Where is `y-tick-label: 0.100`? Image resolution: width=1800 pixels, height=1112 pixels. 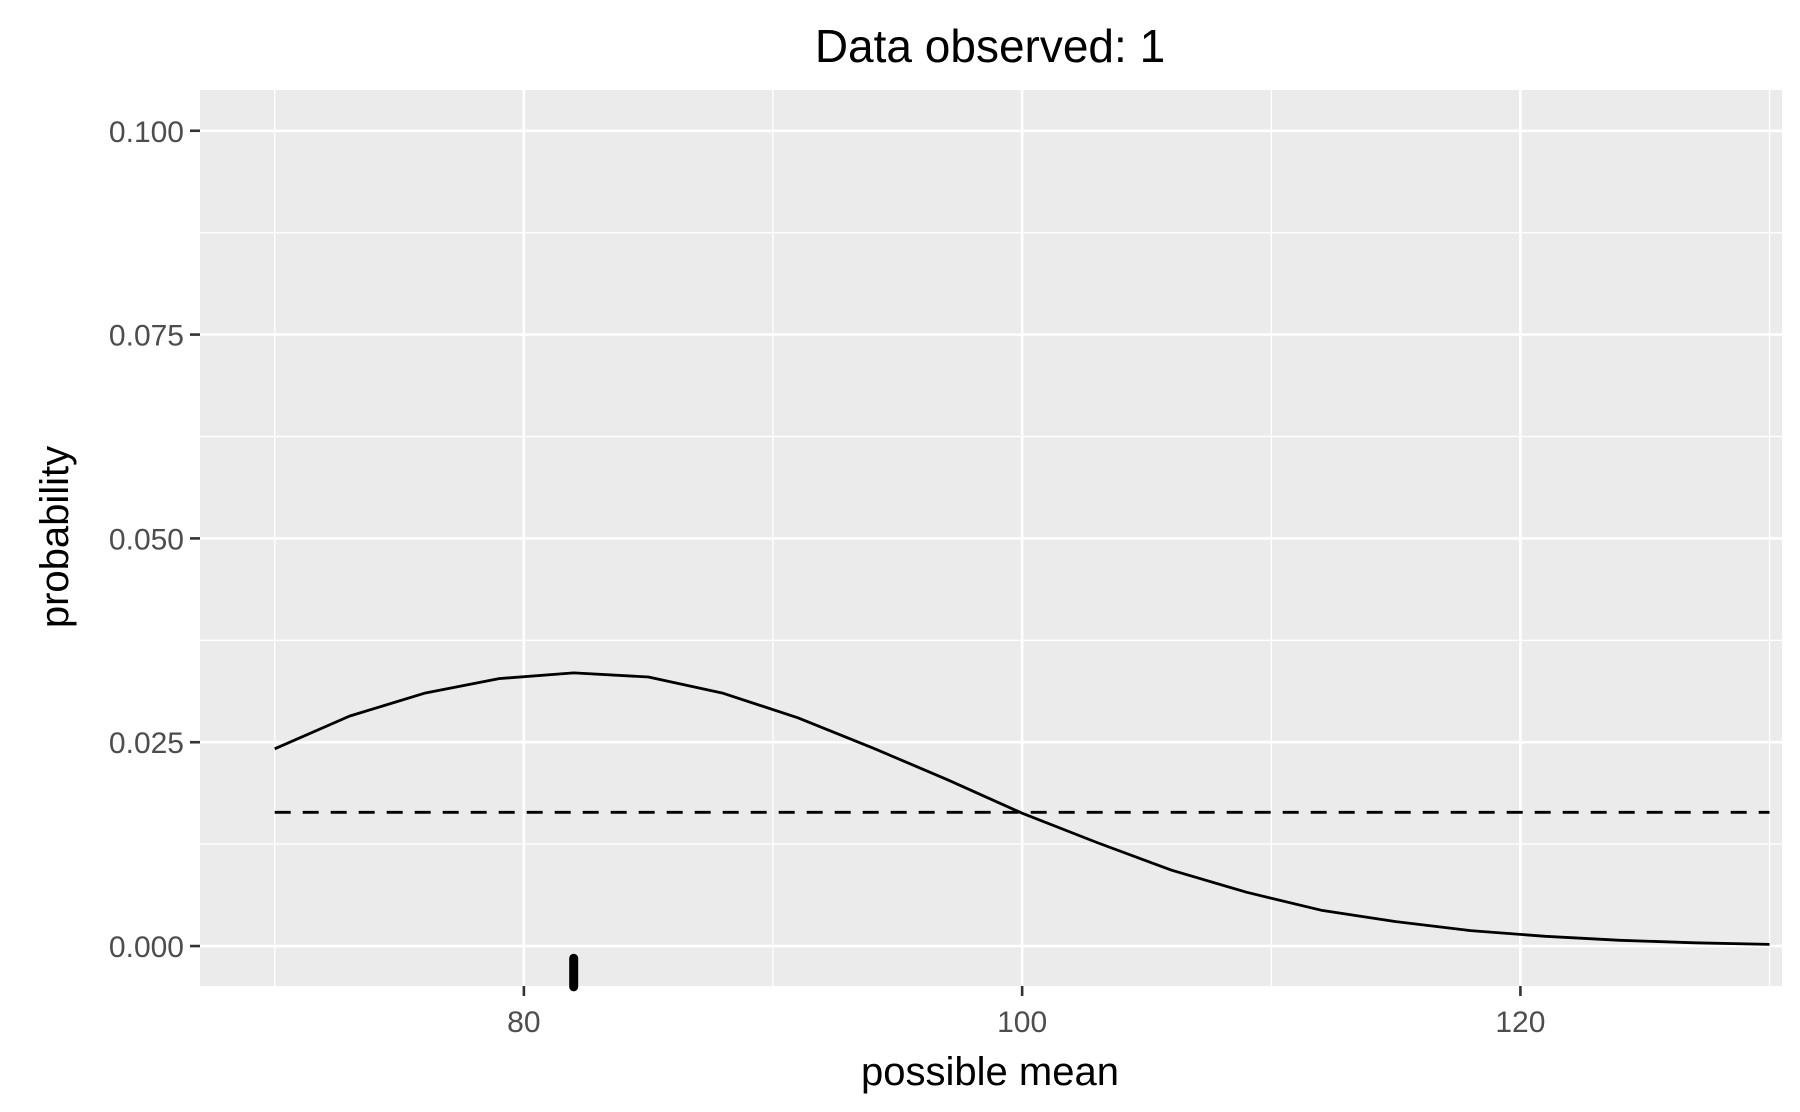 y-tick-label: 0.100 is located at coordinates (146, 132).